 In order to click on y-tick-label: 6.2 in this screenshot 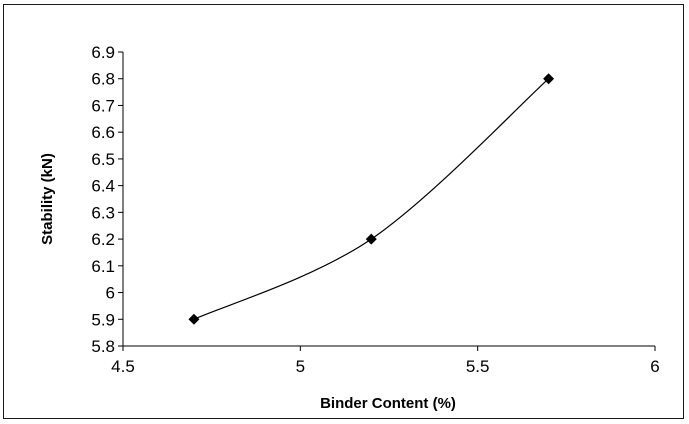, I will do `click(103, 239)`.